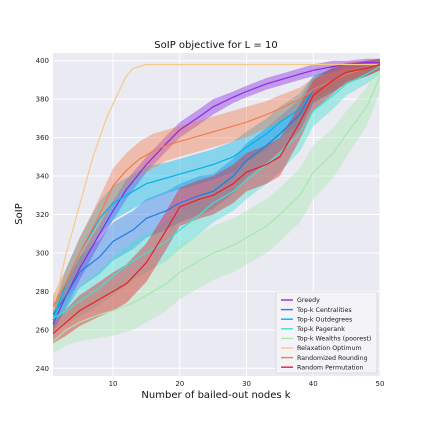  I want to click on y-tick-label: 360, so click(42, 138).